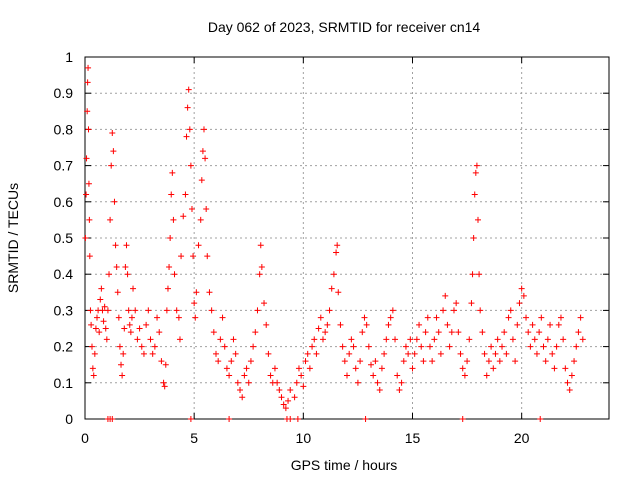  I want to click on x-tick-label: 5, so click(194, 438).